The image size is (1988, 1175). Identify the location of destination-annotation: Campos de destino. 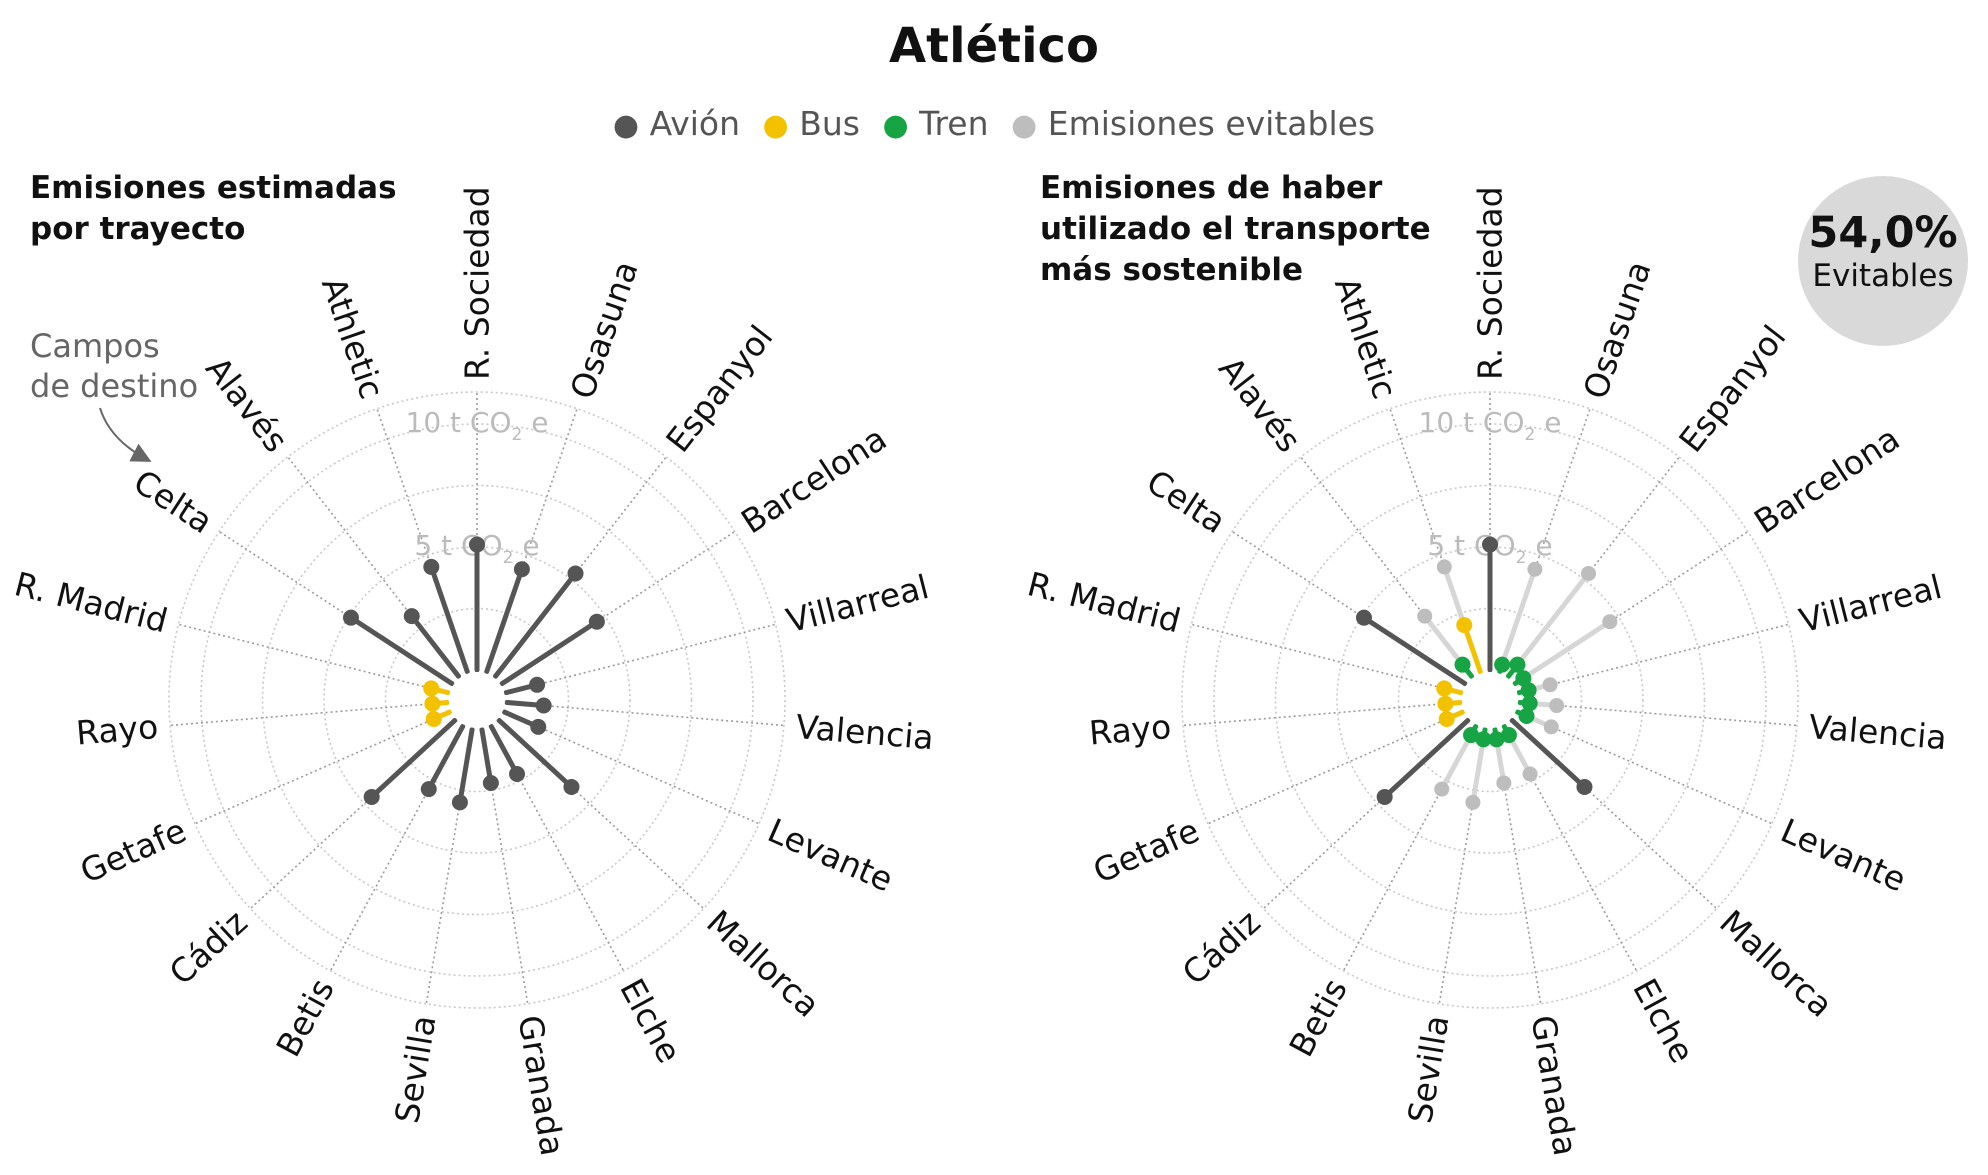
(114, 366).